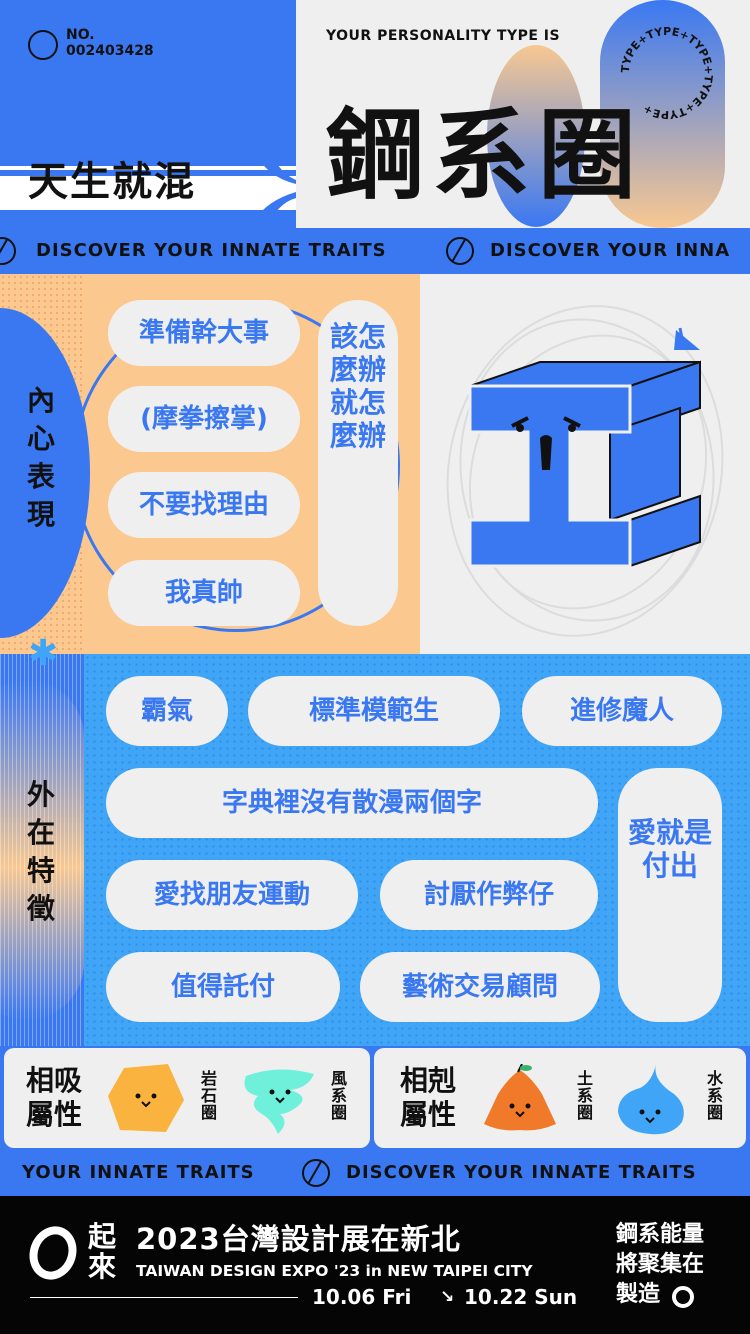 This screenshot has width=750, height=1334. Describe the element at coordinates (489, 895) in the screenshot. I see `outer-pill: 討厭作弊仔` at that location.